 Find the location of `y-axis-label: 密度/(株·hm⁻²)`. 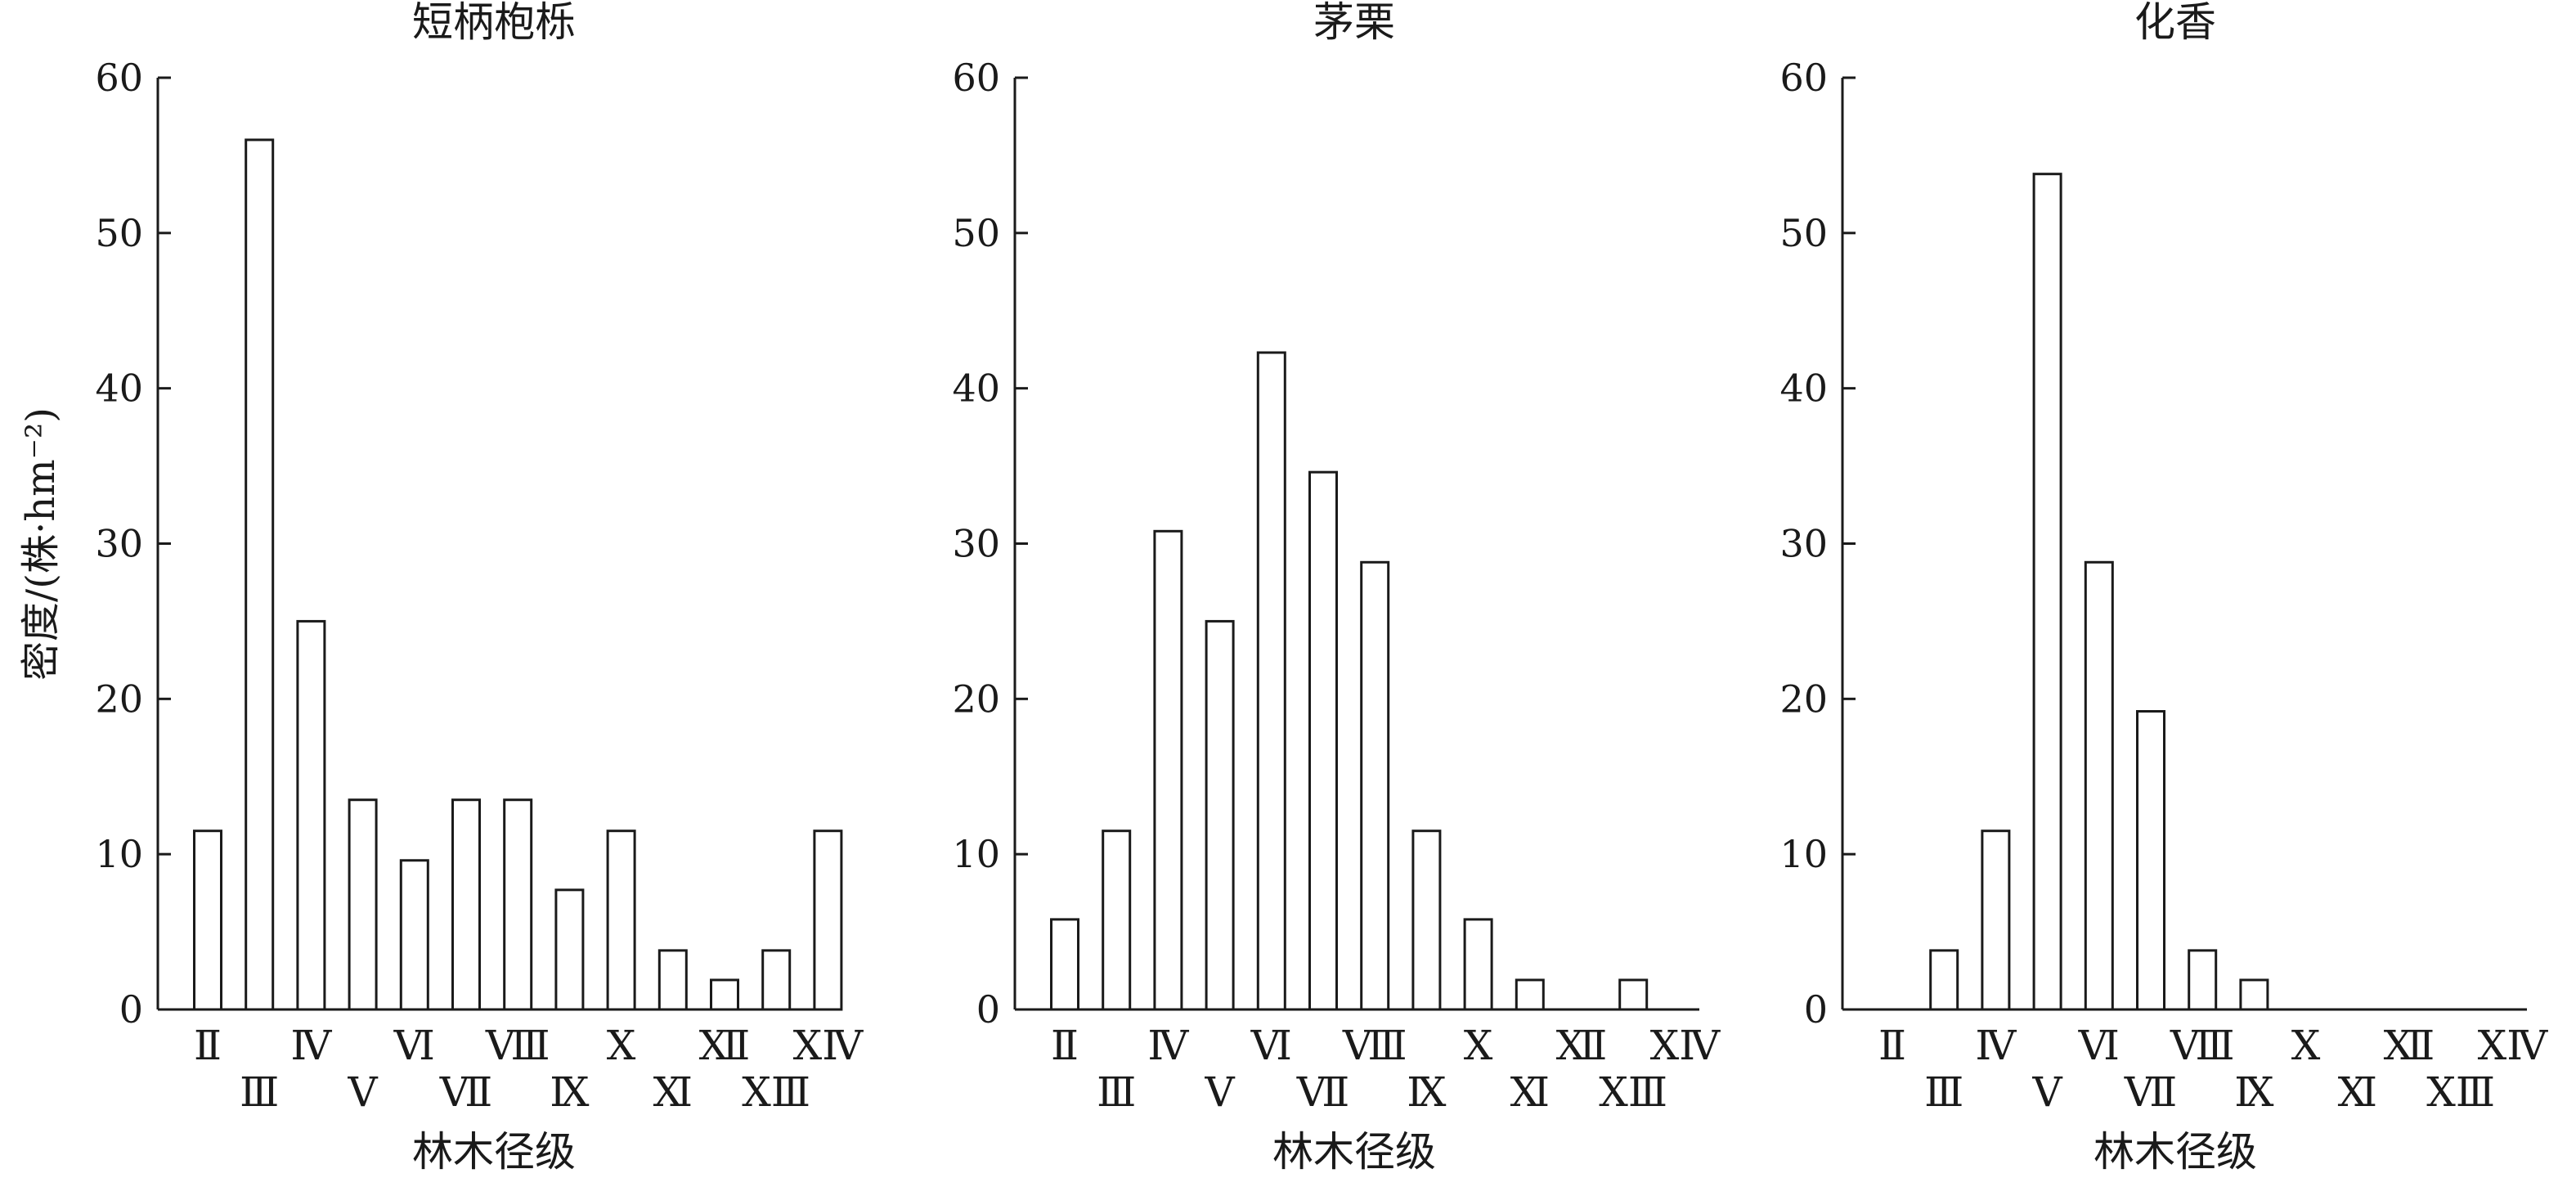

y-axis-label: 密度/(株·hm⁻²) is located at coordinates (41, 544).